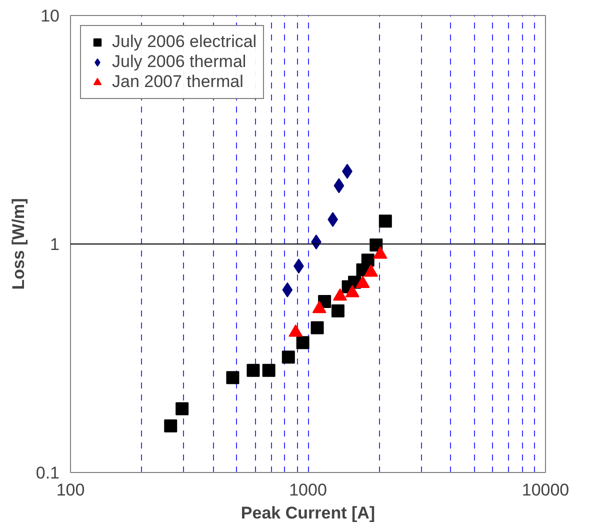 This screenshot has height=529, width=594. I want to click on y-axis-title: Loss [W/m], so click(18, 244).